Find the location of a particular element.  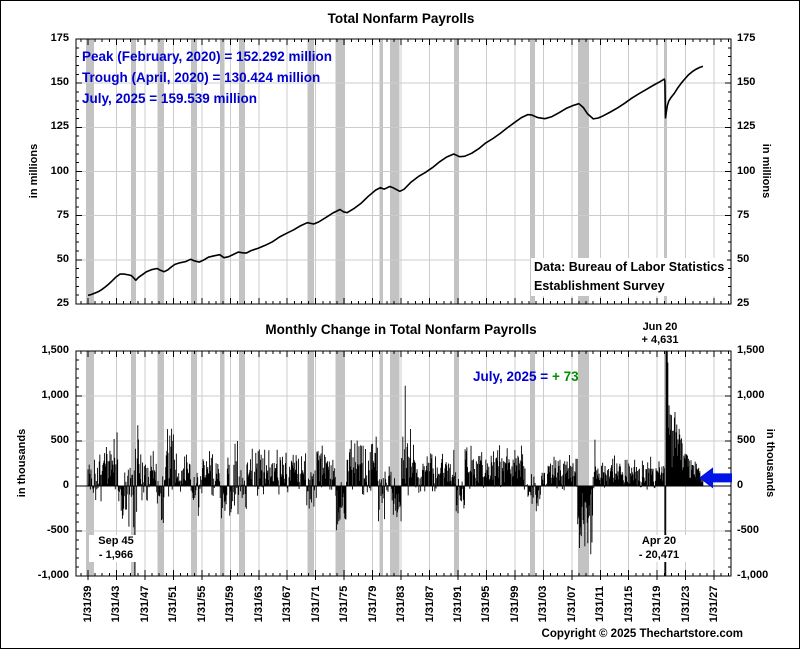

jun20-line1: Jun 20 is located at coordinates (660, 327).